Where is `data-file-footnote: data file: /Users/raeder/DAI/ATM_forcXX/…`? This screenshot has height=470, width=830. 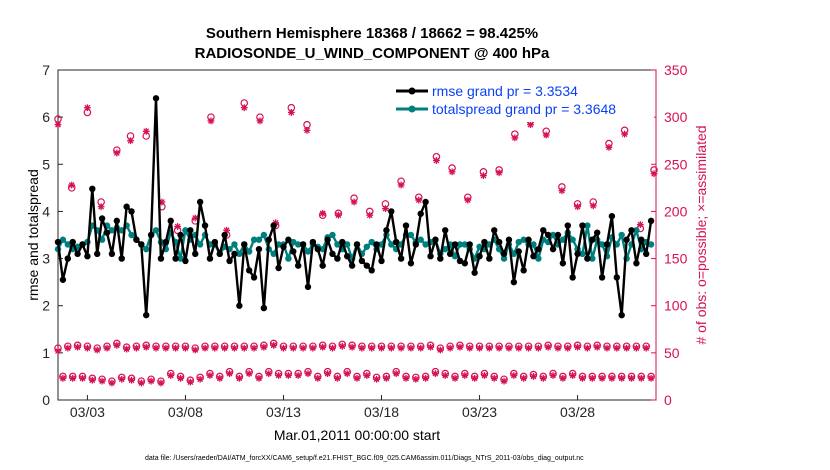 data-file-footnote: data file: /Users/raeder/DAI/ATM_forcXX/… is located at coordinates (364, 458).